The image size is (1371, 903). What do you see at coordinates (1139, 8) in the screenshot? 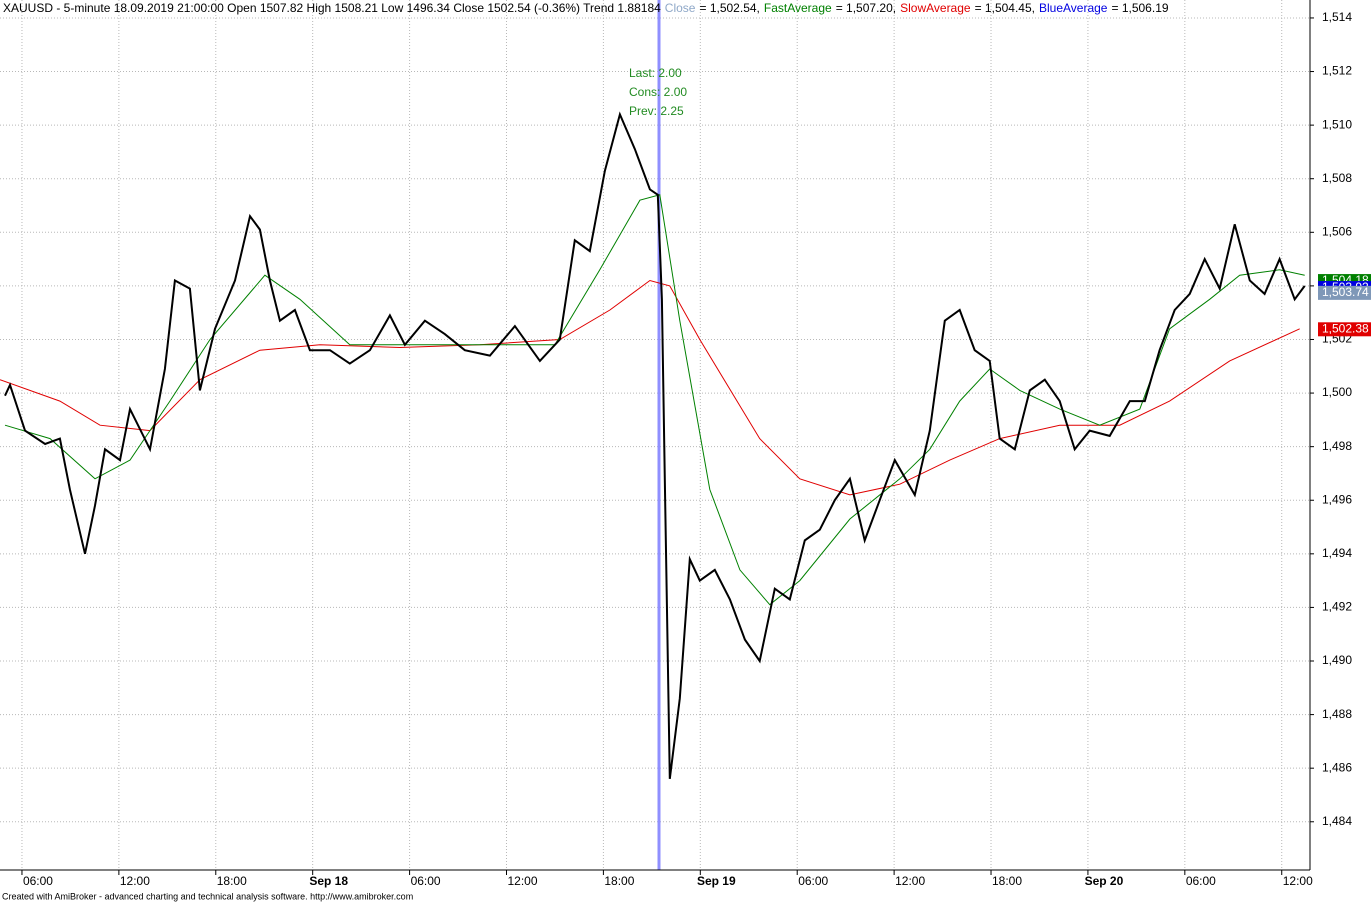
I see `header-part: = 1,506.19` at bounding box center [1139, 8].